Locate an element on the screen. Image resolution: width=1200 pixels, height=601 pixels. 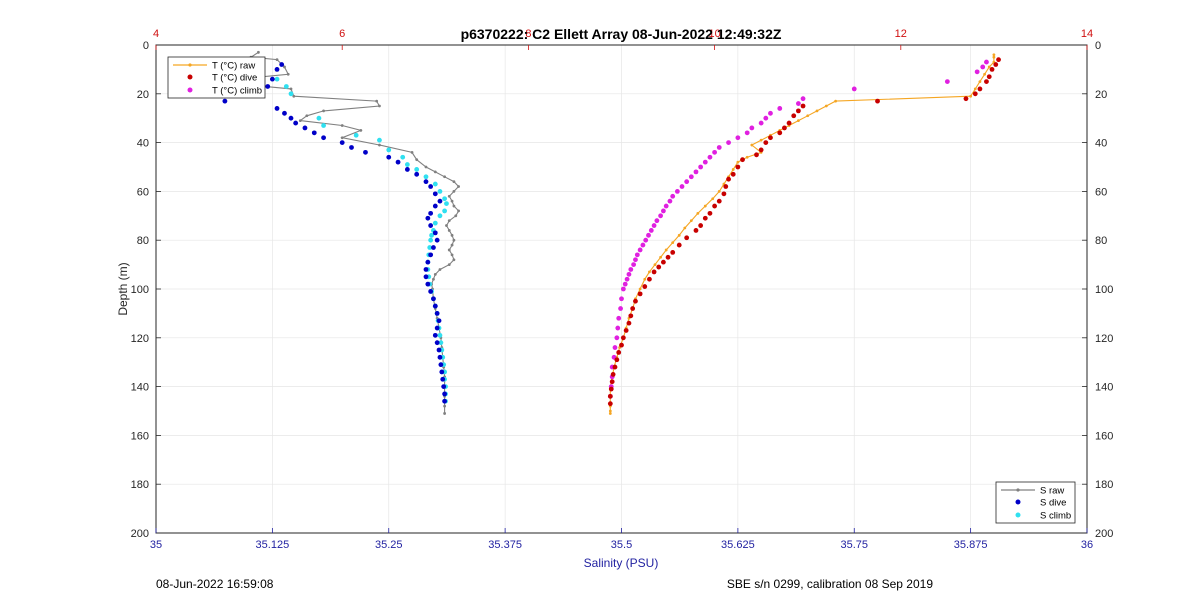
y-tick-label-left: 180 is located at coordinates (140, 485).